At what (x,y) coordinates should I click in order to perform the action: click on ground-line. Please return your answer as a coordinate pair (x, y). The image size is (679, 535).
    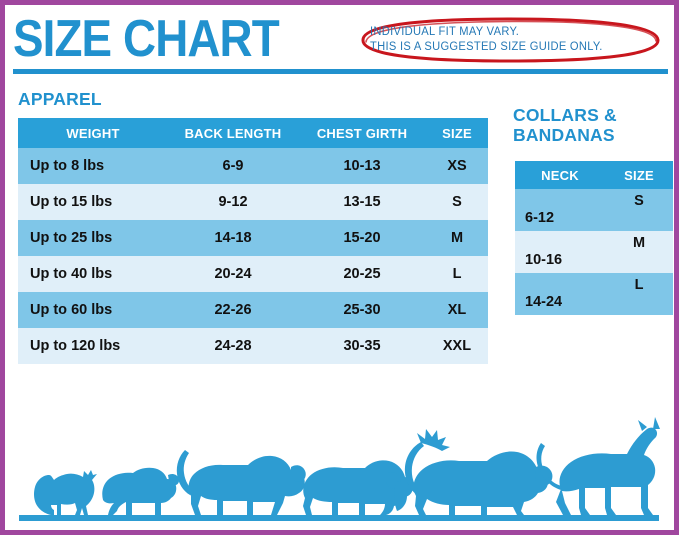
    Looking at the image, I should click on (339, 518).